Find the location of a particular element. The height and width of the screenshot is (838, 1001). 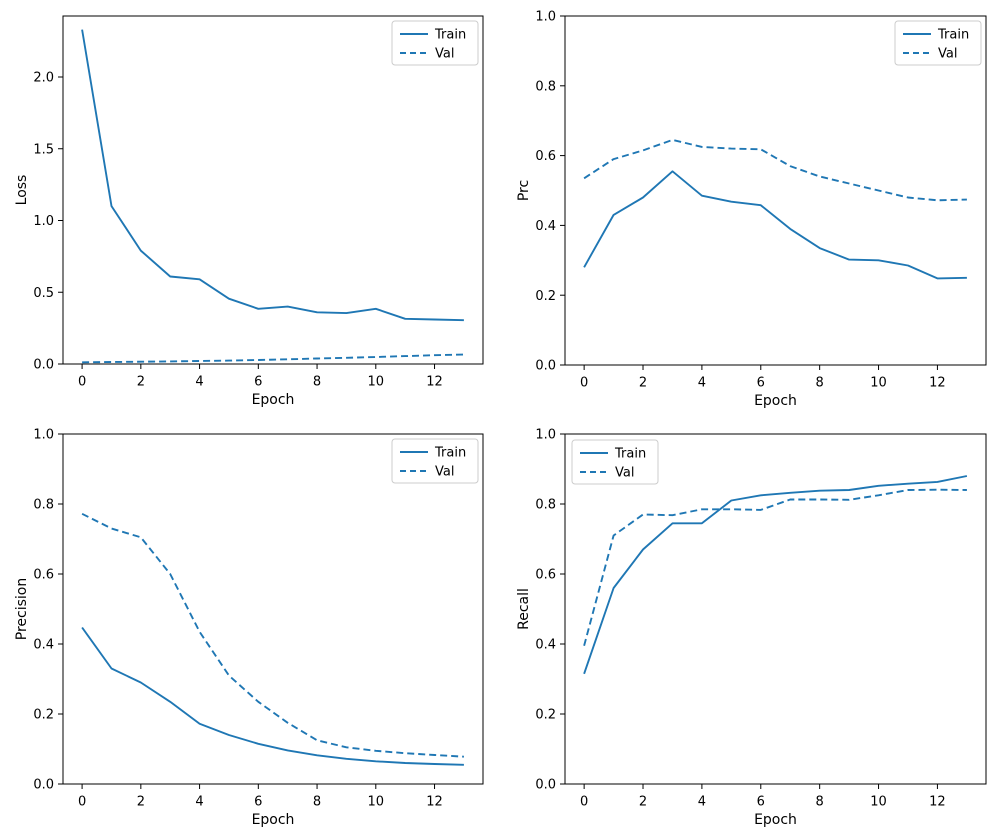

prc-x-axis: 0 2 4 6 8 10 12 is located at coordinates (763, 378).